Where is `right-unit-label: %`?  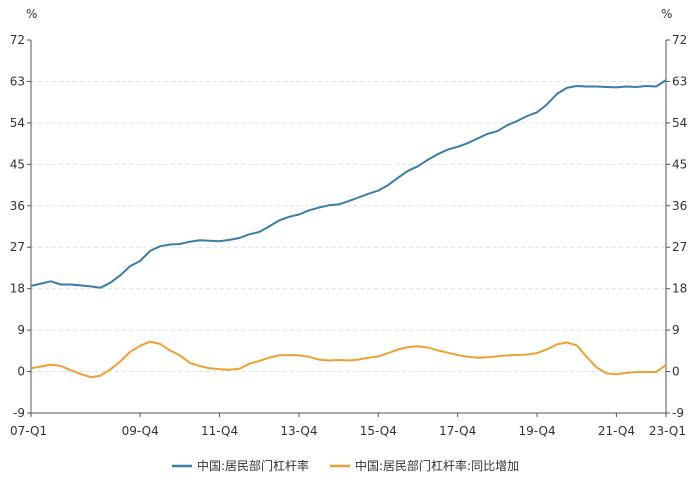
right-unit-label: % is located at coordinates (666, 14).